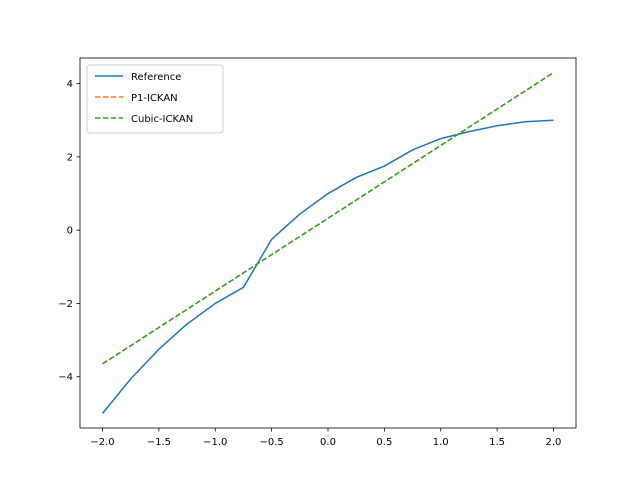 Image resolution: width=640 pixels, height=480 pixels. I want to click on x-axis-ticks: −2.0 −1.5 −1.0 −0.5 0.0 0.5 1.0 1.5 2.0, so click(325, 438).